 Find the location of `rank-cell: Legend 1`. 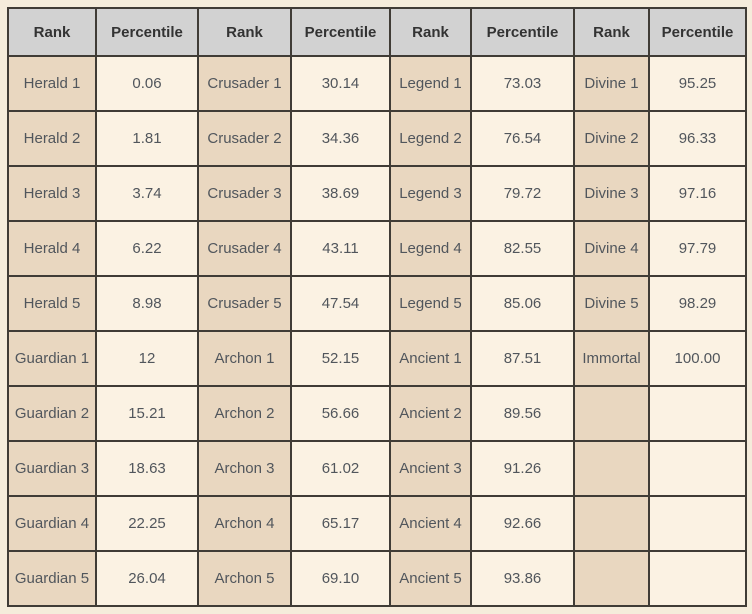

rank-cell: Legend 1 is located at coordinates (430, 83).